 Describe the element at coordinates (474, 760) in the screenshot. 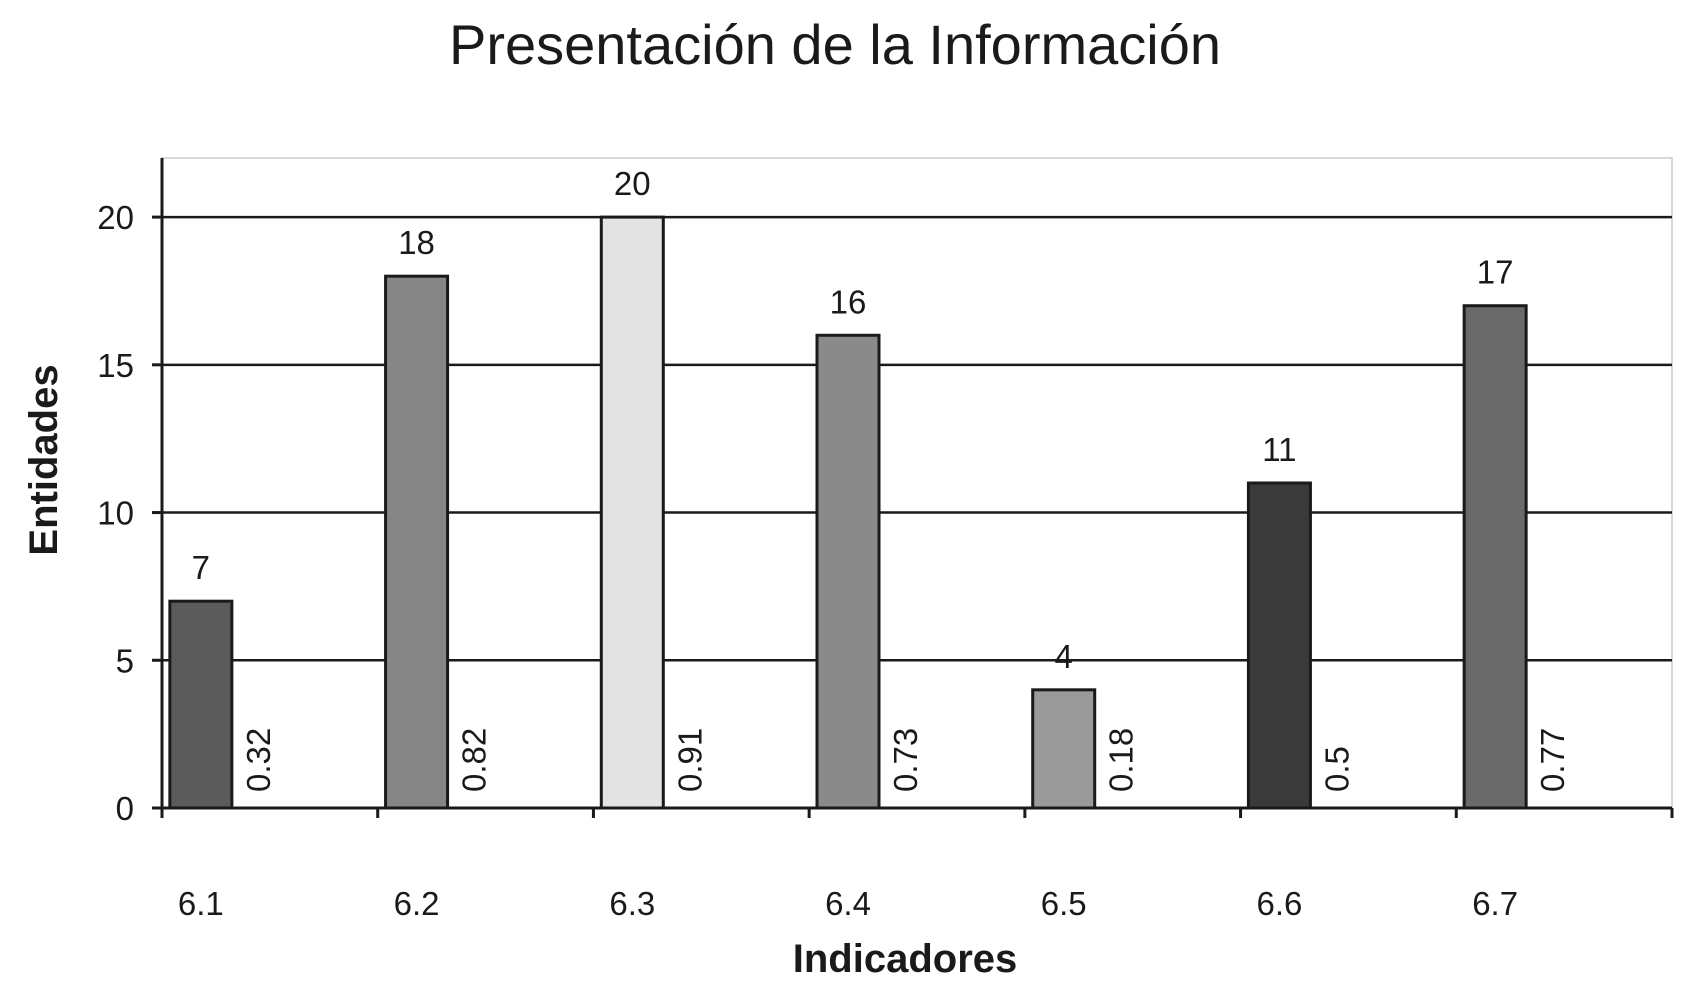

I see `secondary-value-label: 0.82` at that location.